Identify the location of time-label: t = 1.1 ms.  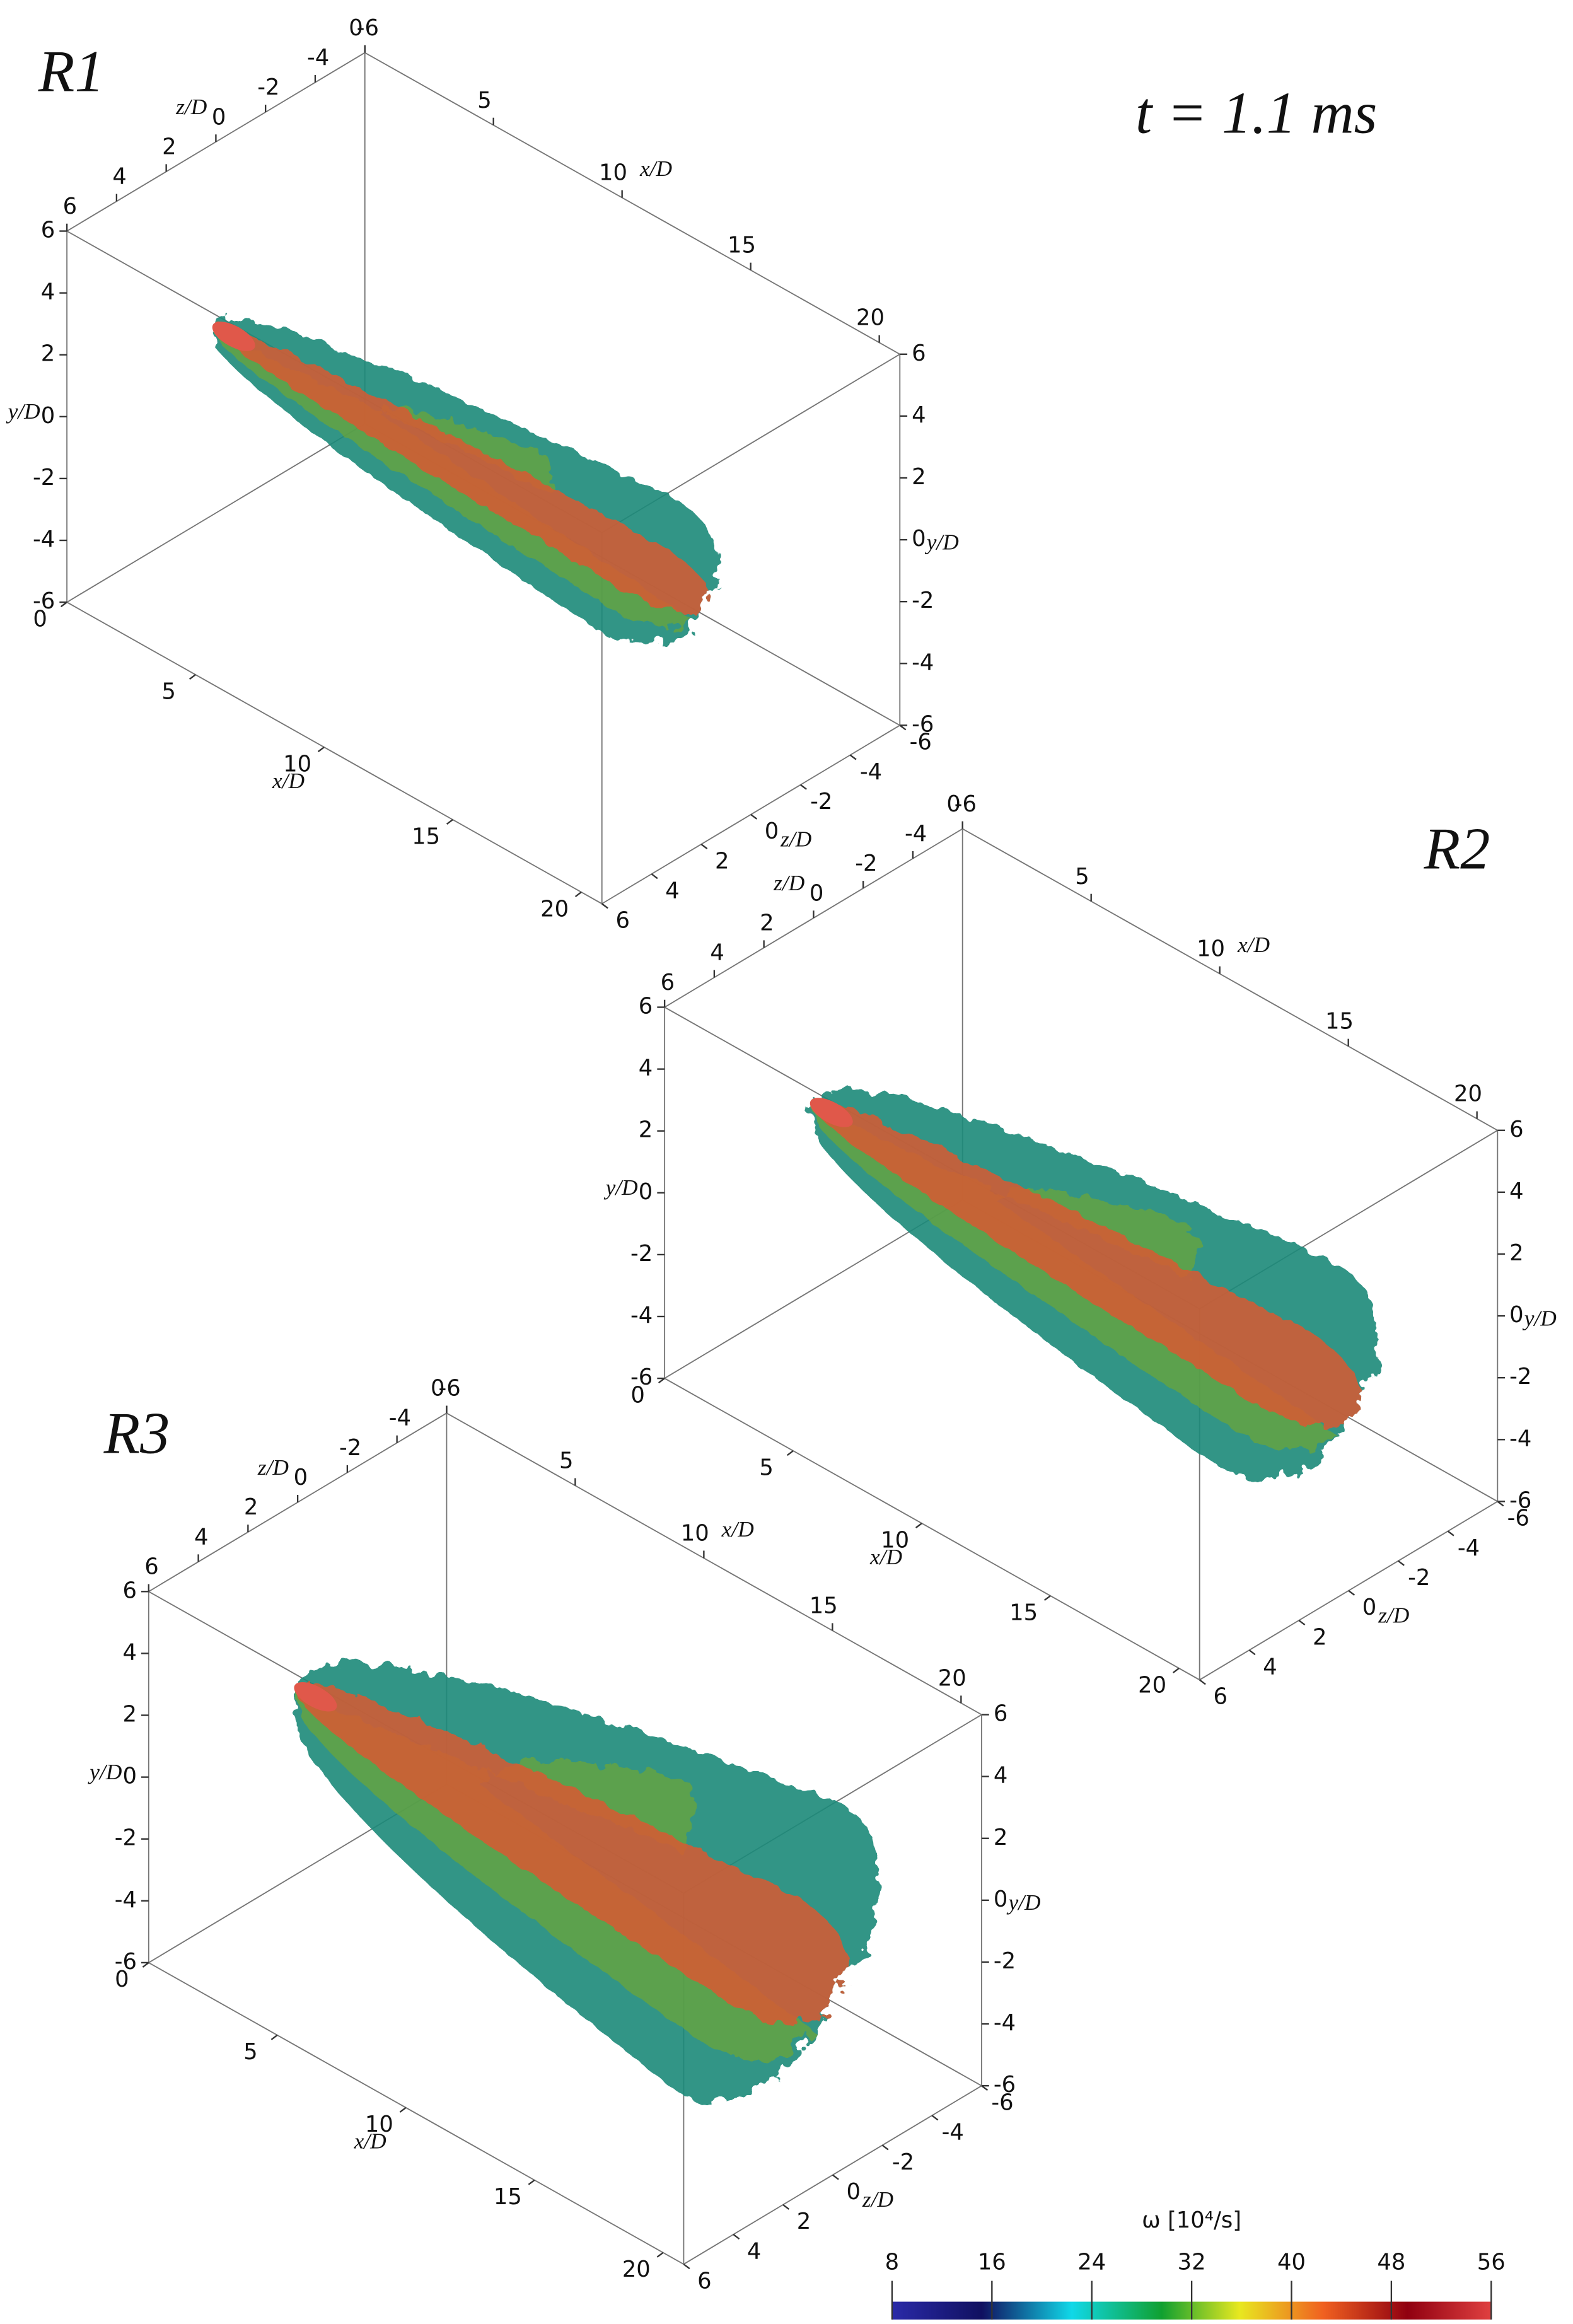
(1256, 113).